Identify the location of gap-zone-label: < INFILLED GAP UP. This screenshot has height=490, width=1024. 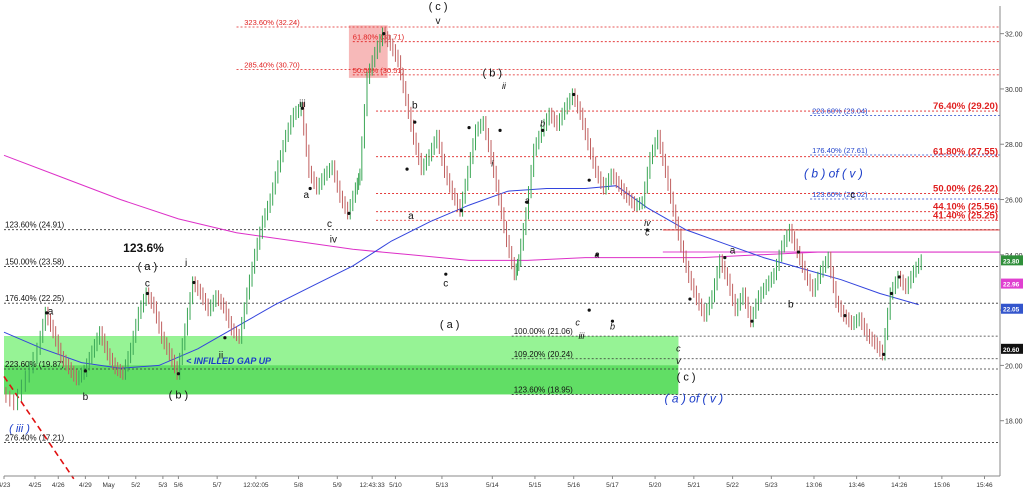
(229, 361).